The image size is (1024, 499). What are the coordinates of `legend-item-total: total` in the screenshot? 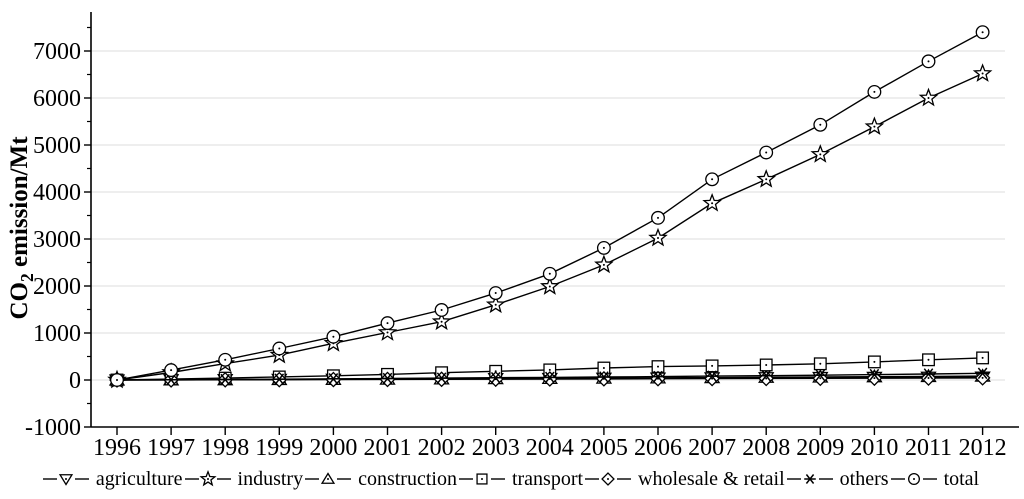 It's located at (936, 479).